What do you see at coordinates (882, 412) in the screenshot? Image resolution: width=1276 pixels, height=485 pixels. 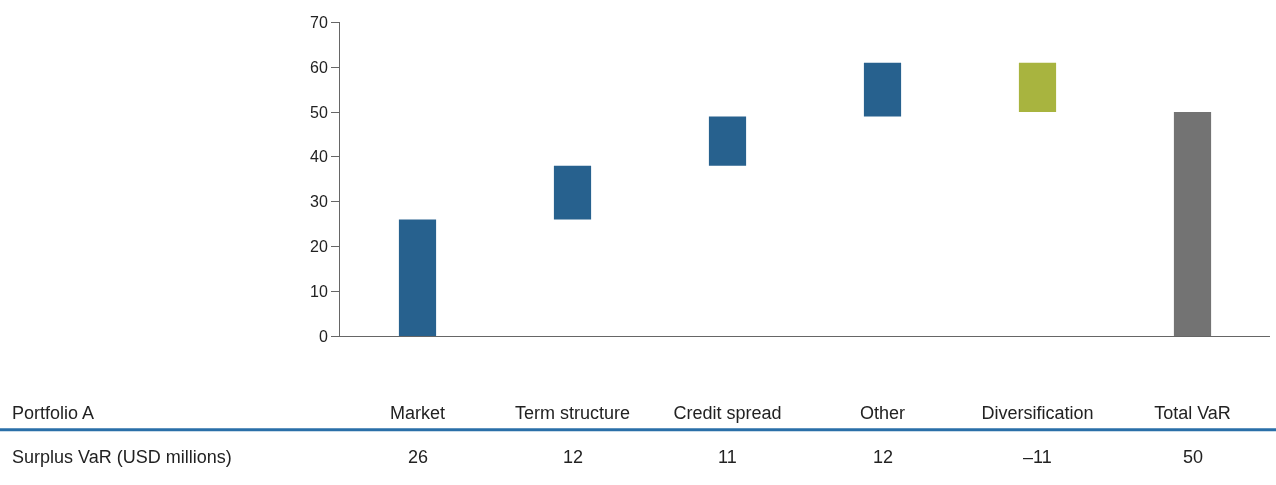 I see `x-tick-label: Other` at bounding box center [882, 412].